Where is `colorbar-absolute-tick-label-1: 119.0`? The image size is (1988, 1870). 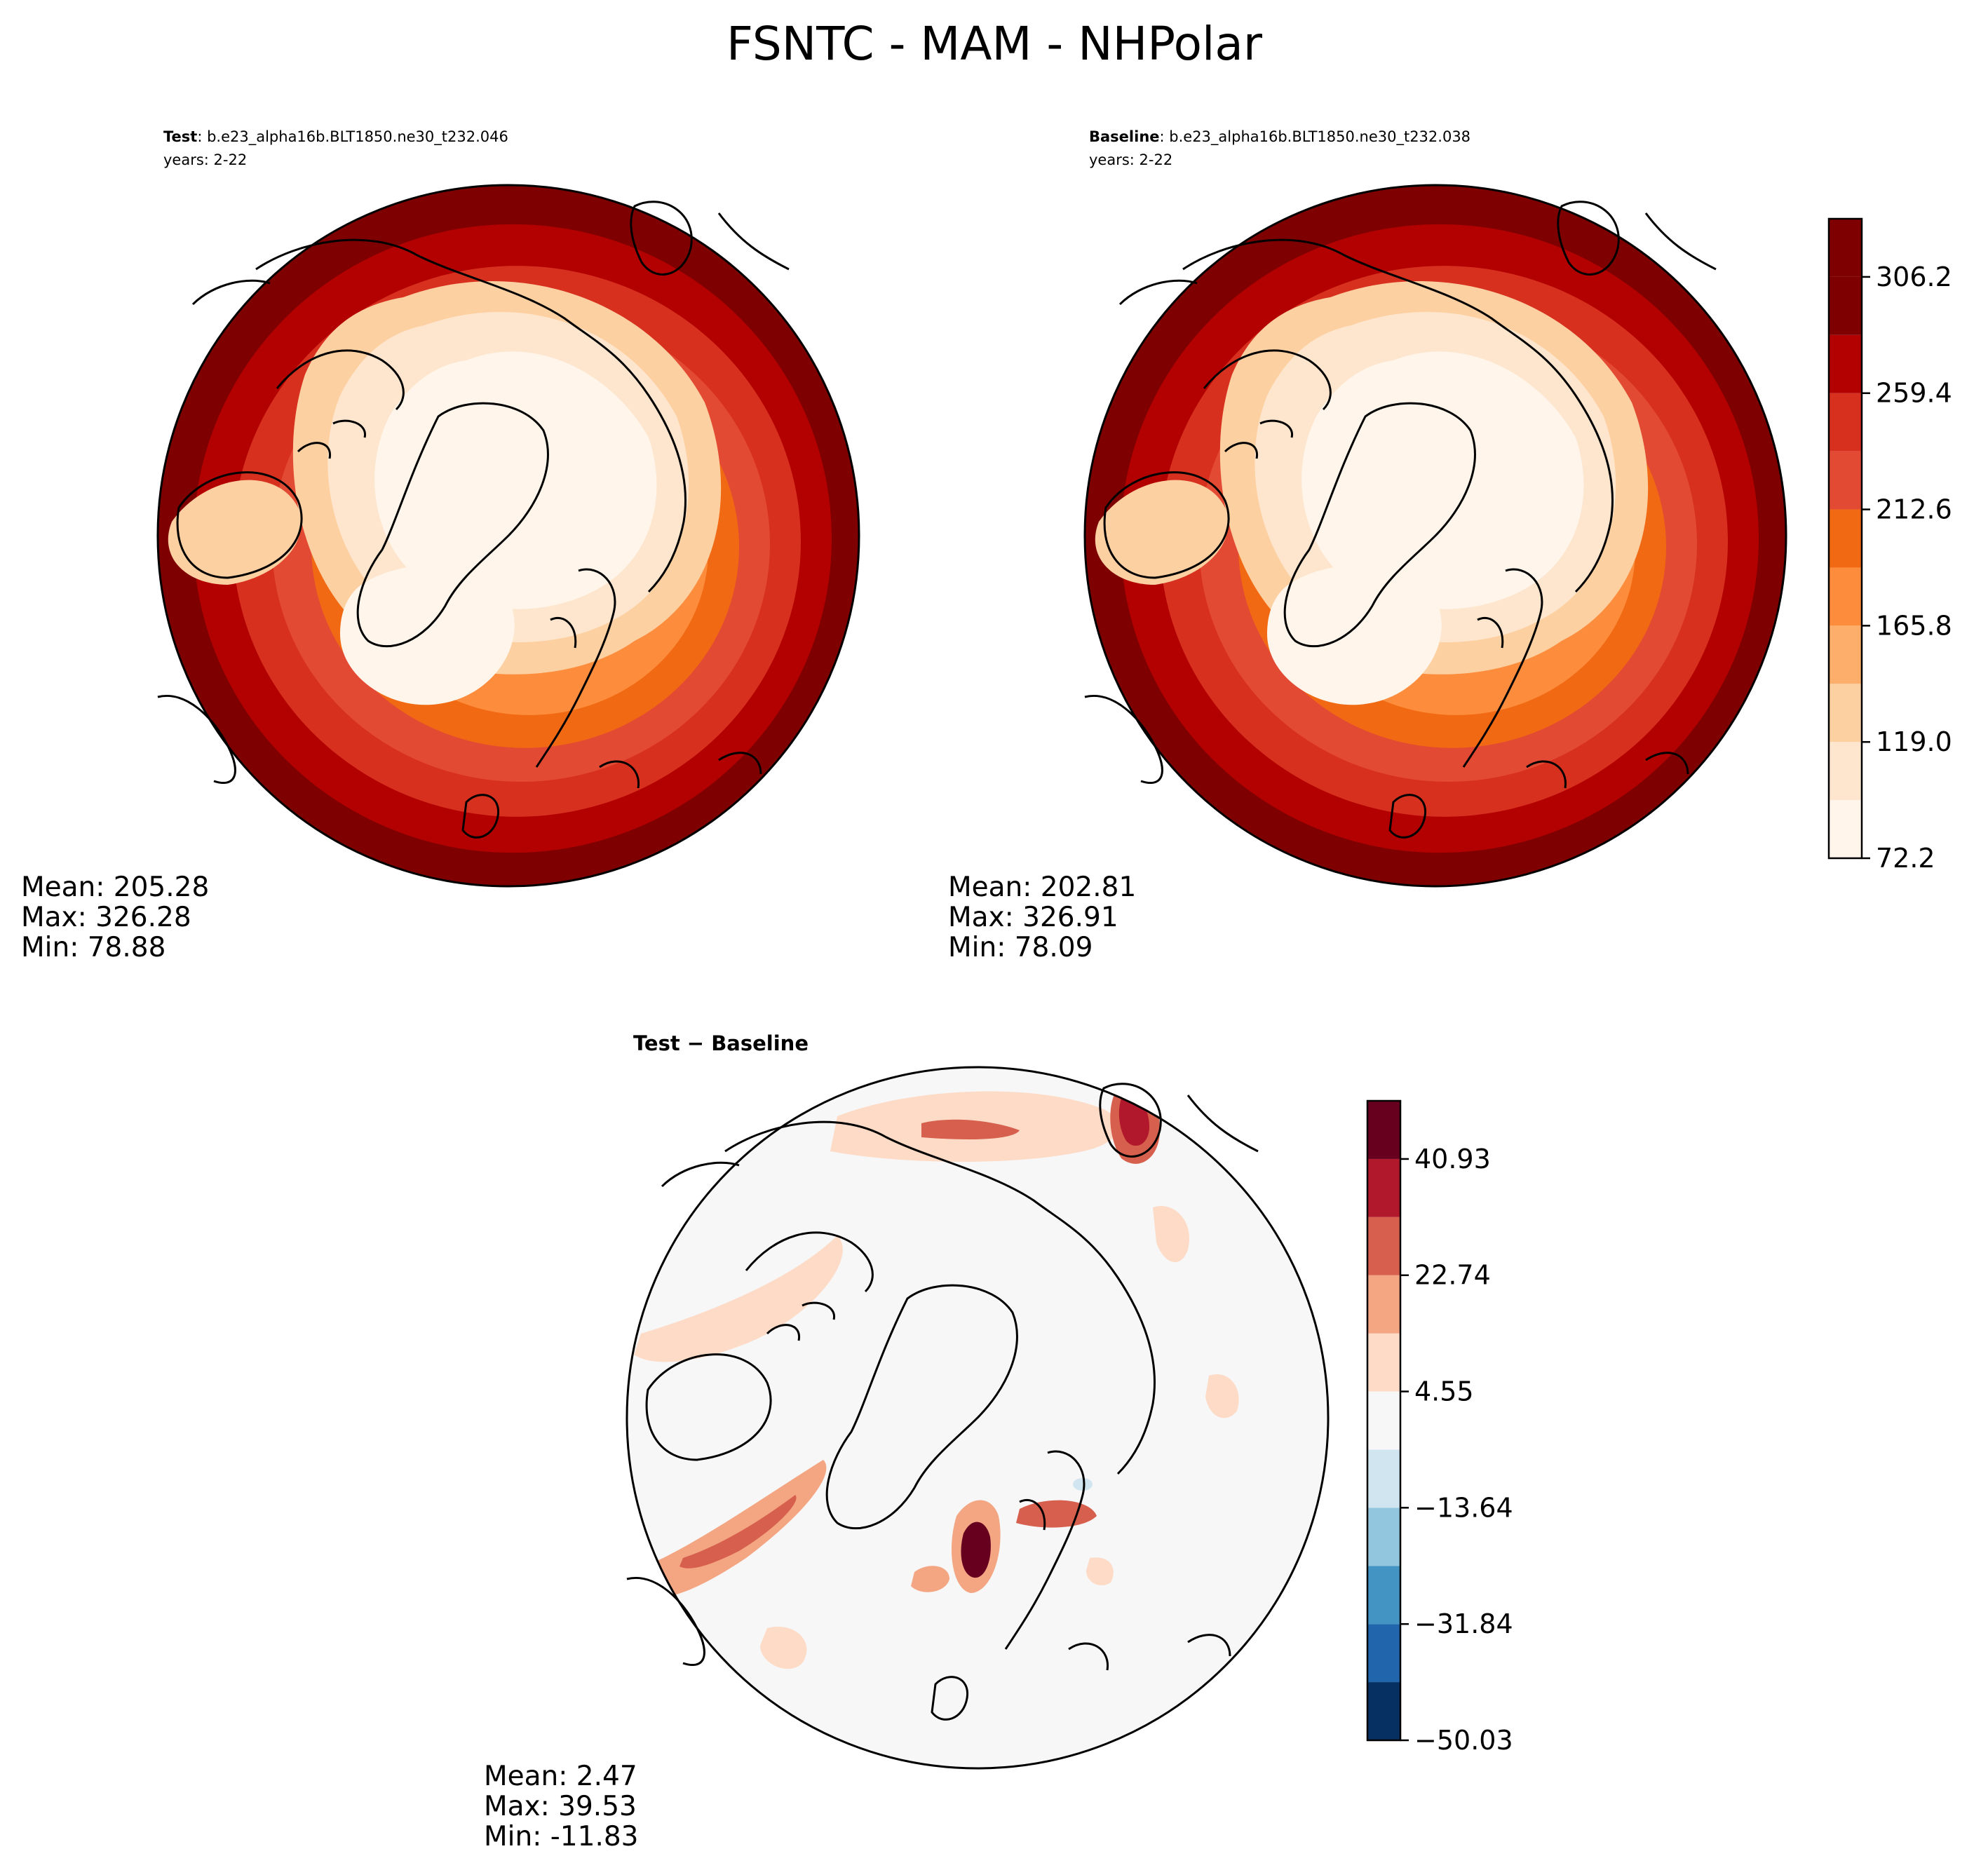 colorbar-absolute-tick-label-1: 119.0 is located at coordinates (1914, 741).